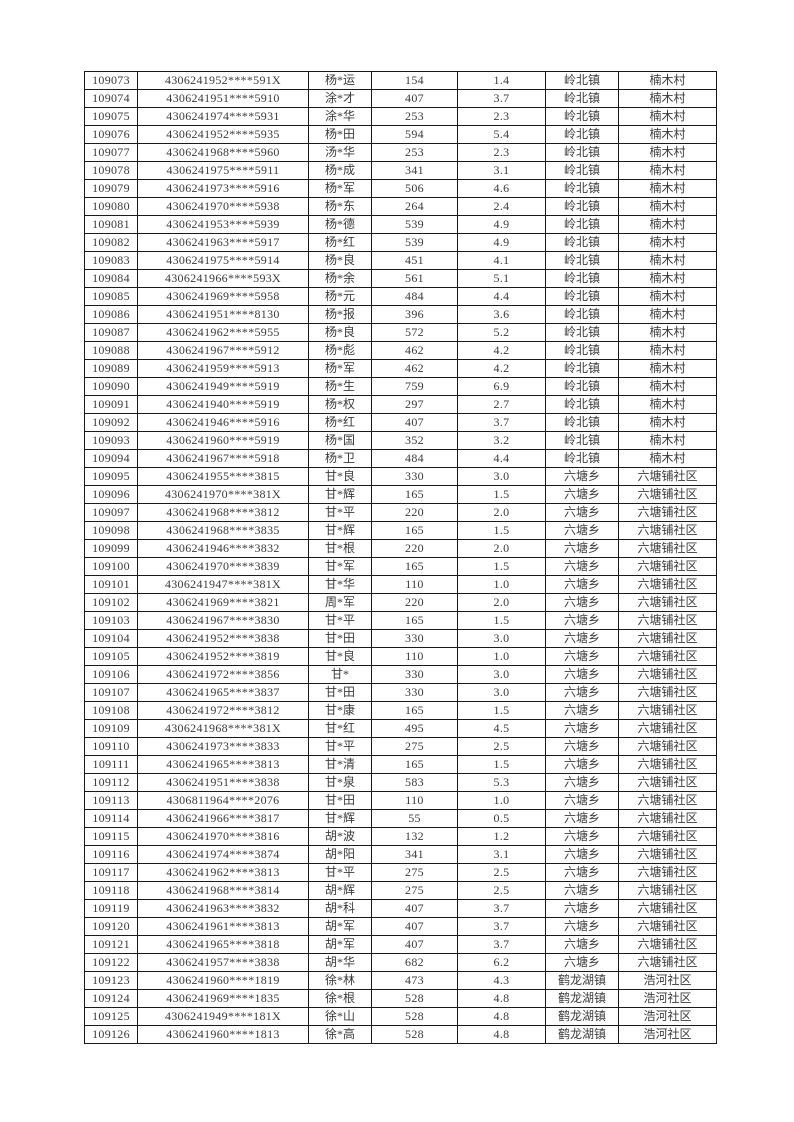 Image resolution: width=794 pixels, height=1122 pixels. Describe the element at coordinates (223, 386) in the screenshot. I see `cell-id-number: 4306241949****5919` at that location.